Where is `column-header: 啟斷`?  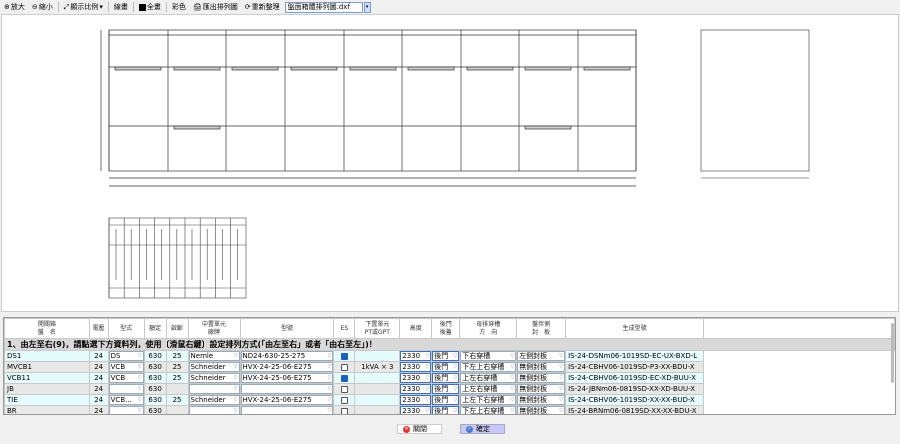
column-header: 啟斷 is located at coordinates (177, 328).